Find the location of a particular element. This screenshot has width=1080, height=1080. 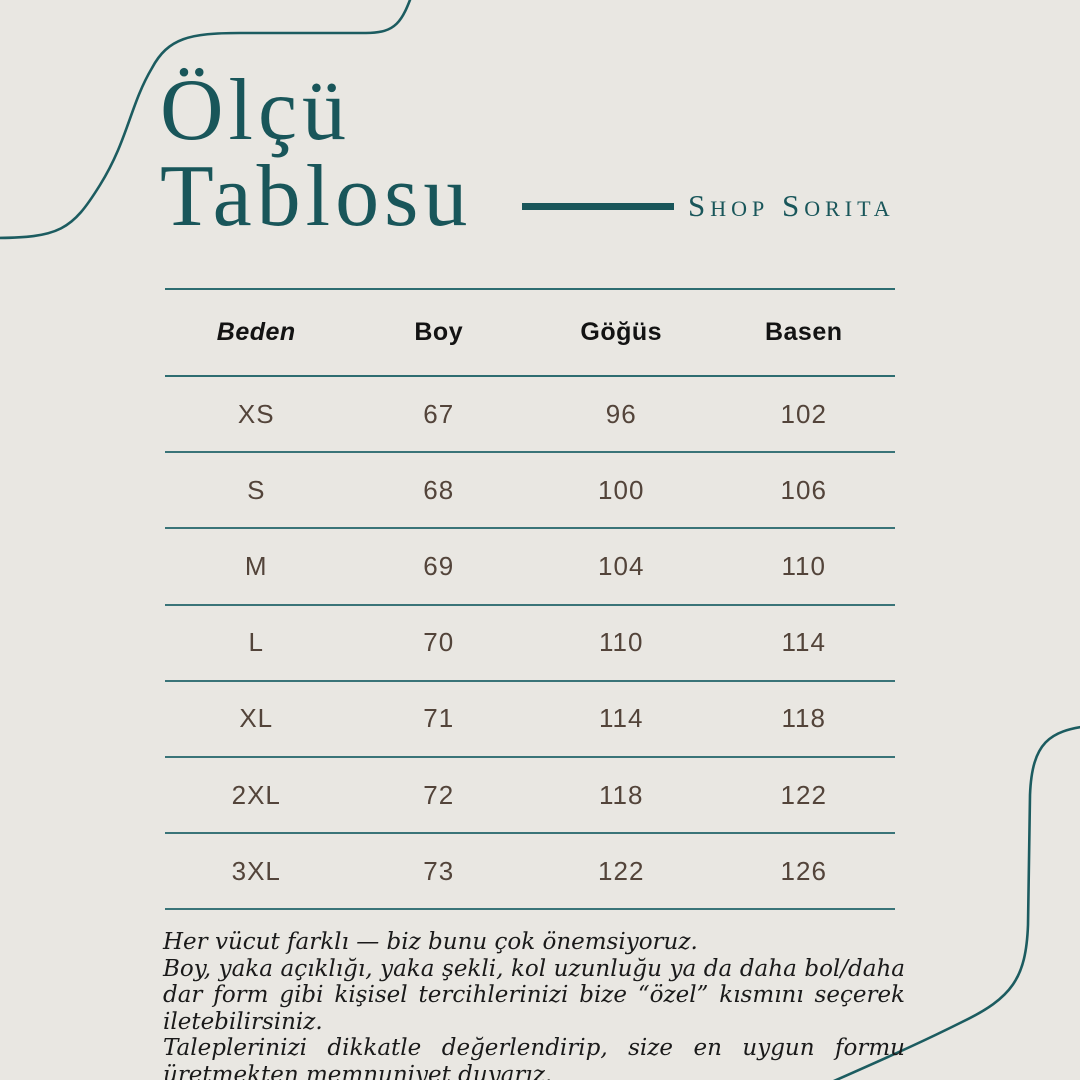

basen-value: 106 is located at coordinates (803, 489).